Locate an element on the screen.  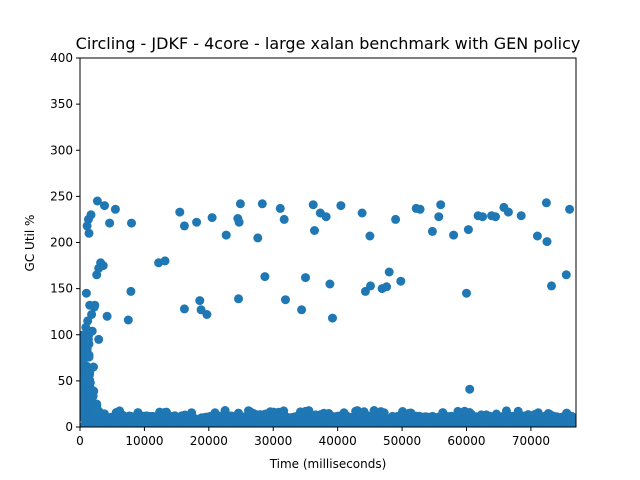
x-tick-label: 60000 is located at coordinates (466, 441).